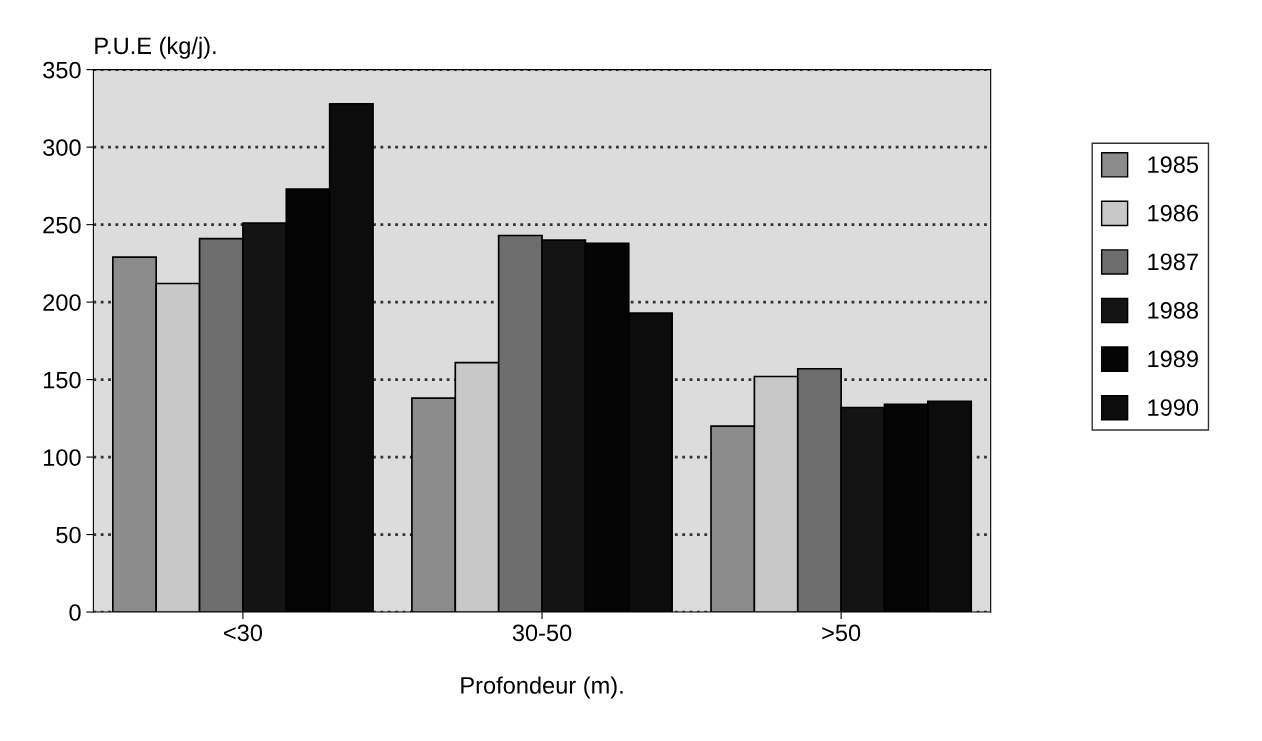 The width and height of the screenshot is (1262, 741). I want to click on legend-label: 1986, so click(1173, 213).